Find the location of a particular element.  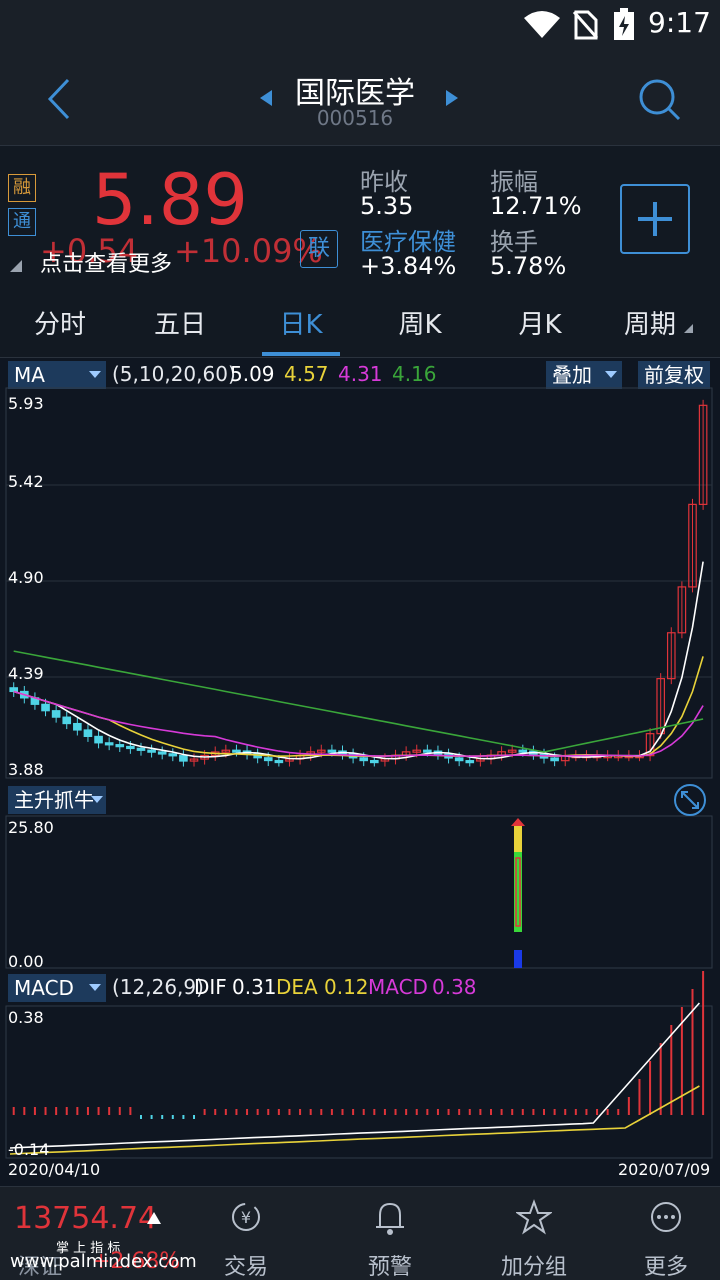

ma-selector-label: MA is located at coordinates (29, 375).